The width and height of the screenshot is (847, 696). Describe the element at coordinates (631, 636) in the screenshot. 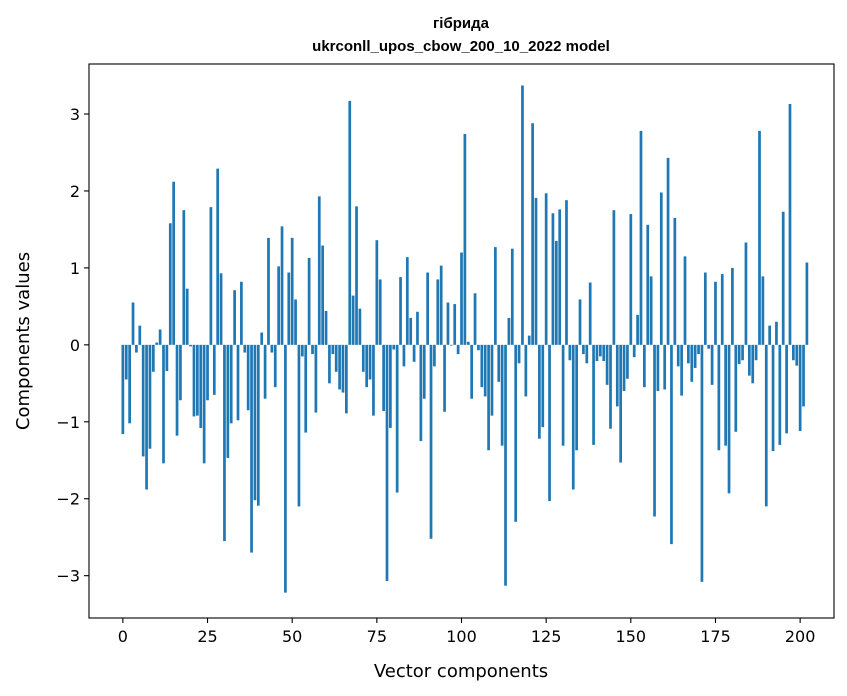

I see `x-tick-label: 150` at that location.